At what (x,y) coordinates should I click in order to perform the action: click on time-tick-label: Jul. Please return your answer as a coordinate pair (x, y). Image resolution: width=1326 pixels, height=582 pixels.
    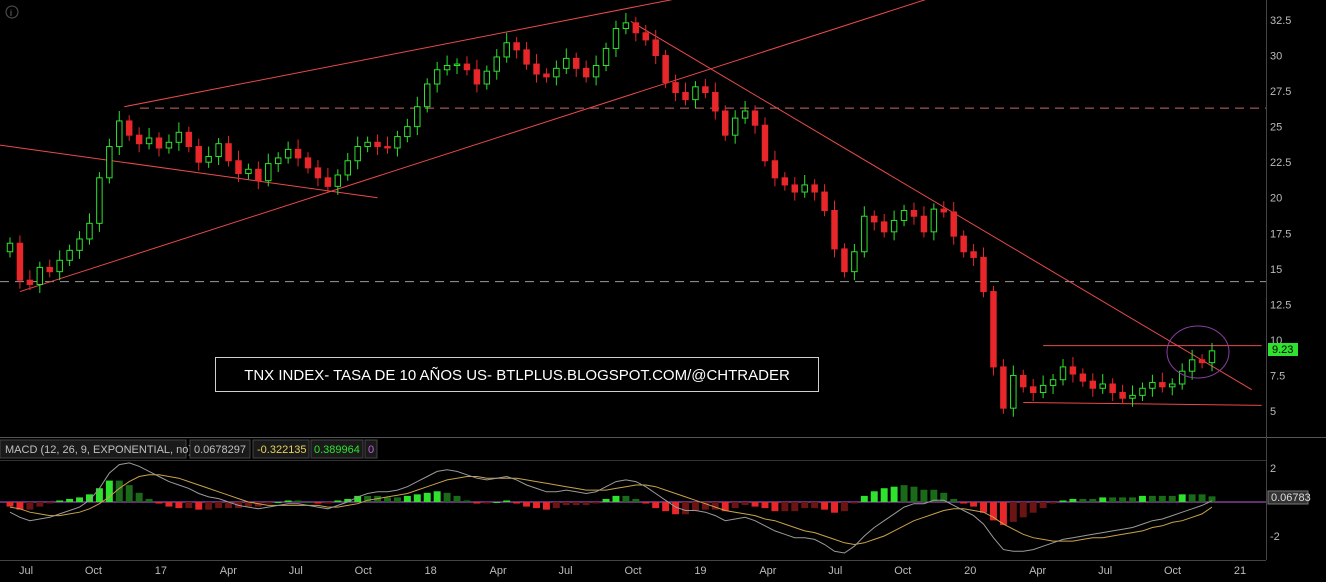
    Looking at the image, I should click on (296, 571).